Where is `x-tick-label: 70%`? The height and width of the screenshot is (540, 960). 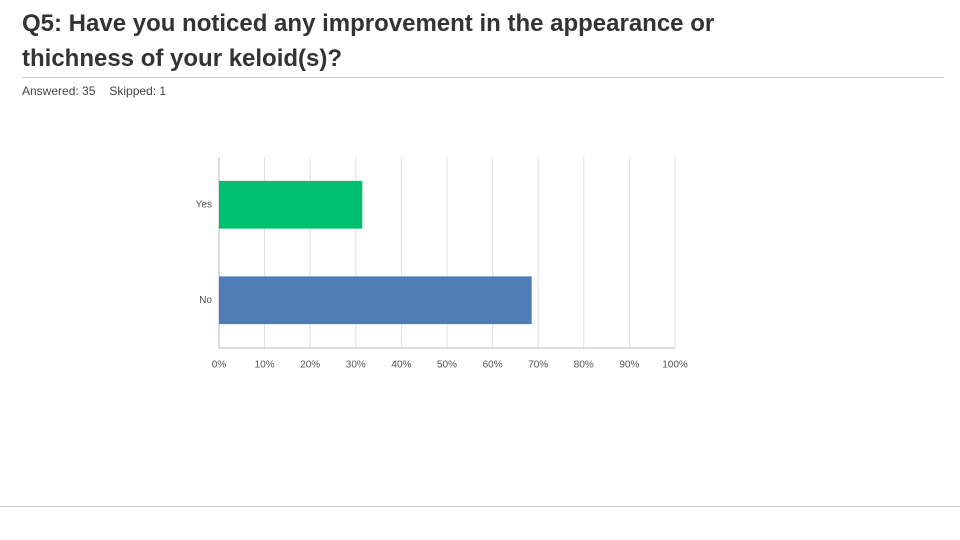 x-tick-label: 70% is located at coordinates (538, 365).